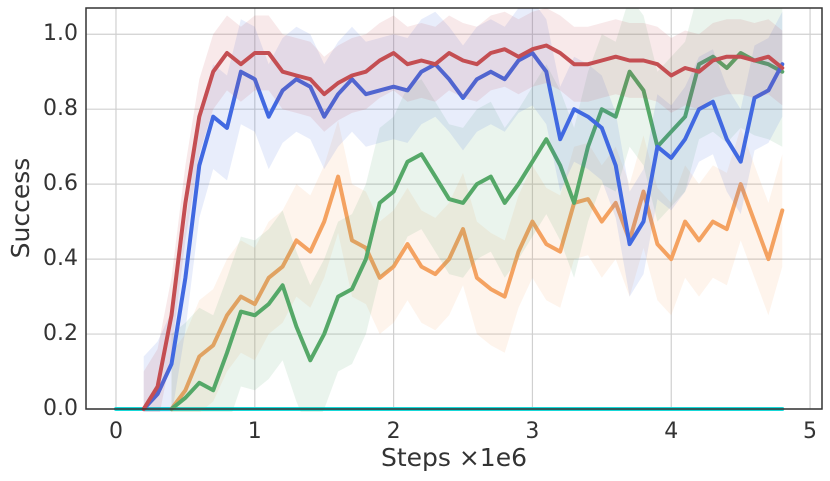 Image resolution: width=830 pixels, height=481 pixels. Describe the element at coordinates (20, 208) in the screenshot. I see `y-axis-label: Success` at that location.